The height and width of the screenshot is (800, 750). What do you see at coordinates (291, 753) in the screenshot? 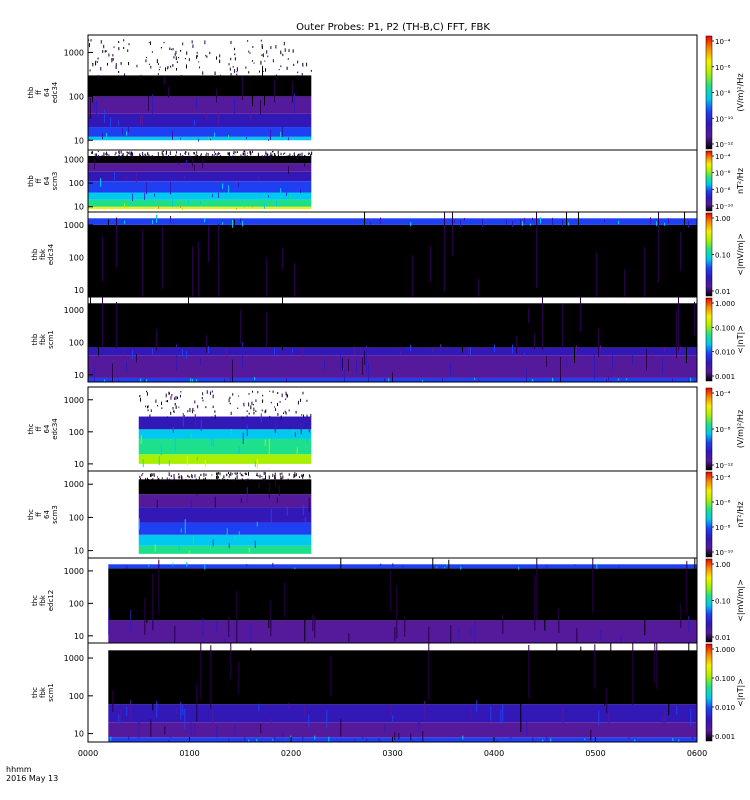
I see `x-tick-label: 0200` at bounding box center [291, 753].